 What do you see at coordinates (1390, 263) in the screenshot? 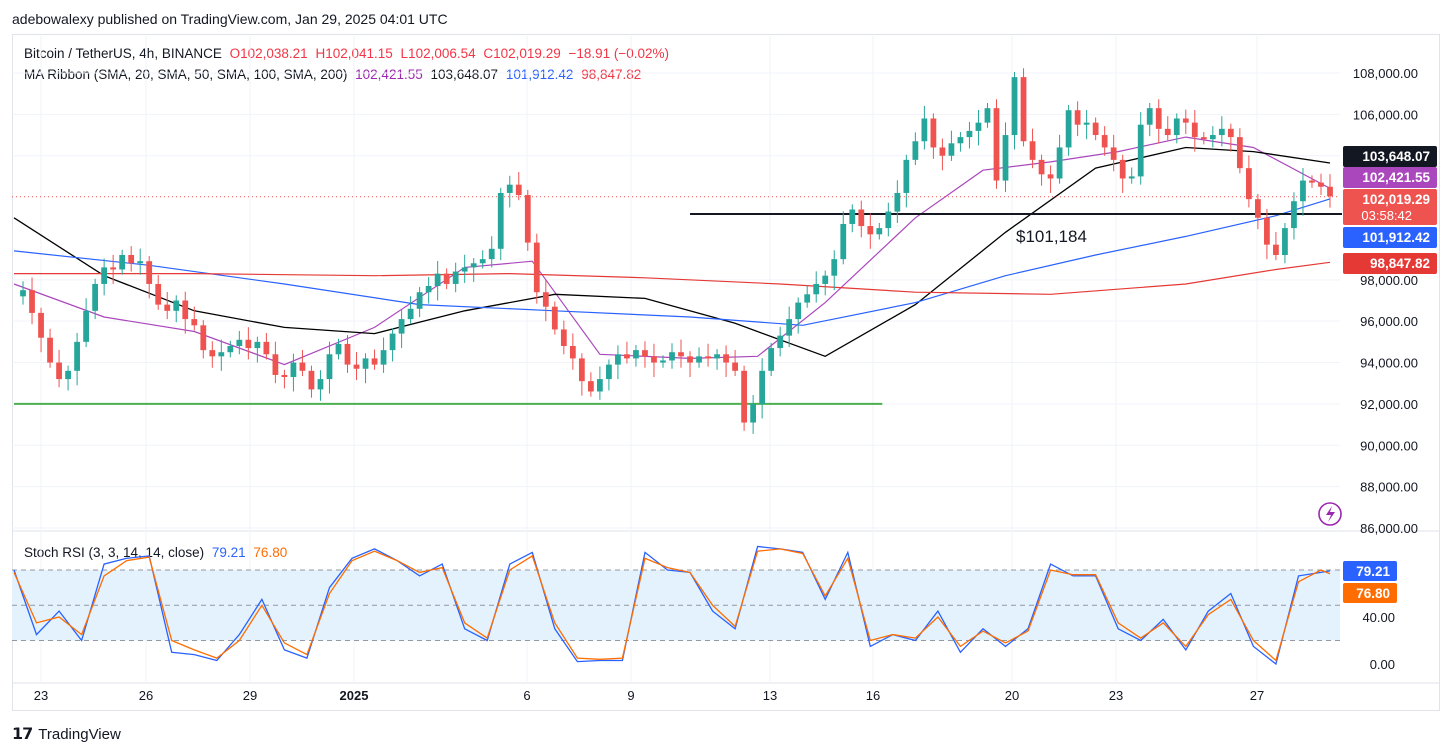
I see `ma200-price-tag: 98,847.82` at bounding box center [1390, 263].